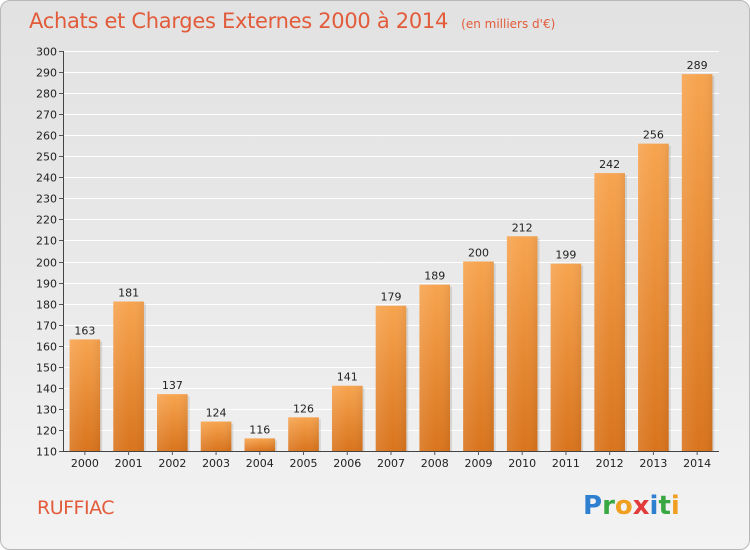  What do you see at coordinates (129, 463) in the screenshot?
I see `x-tick-label: 2001` at bounding box center [129, 463].